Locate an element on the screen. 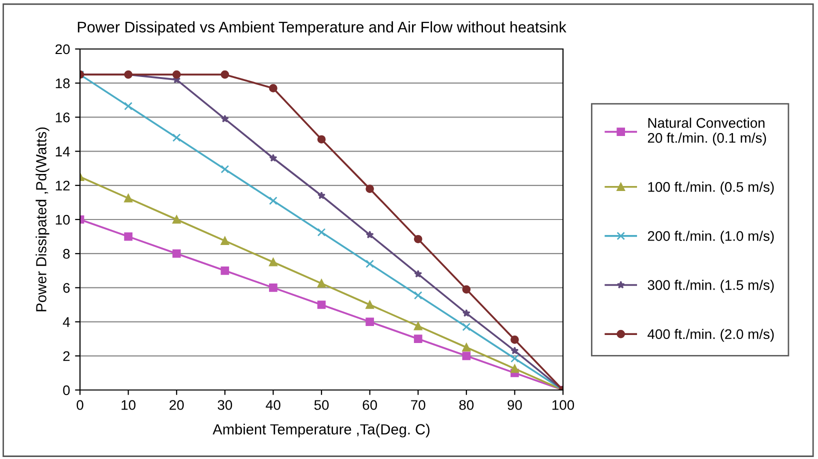 The image size is (818, 459). x-tick-label: 60 is located at coordinates (369, 405).